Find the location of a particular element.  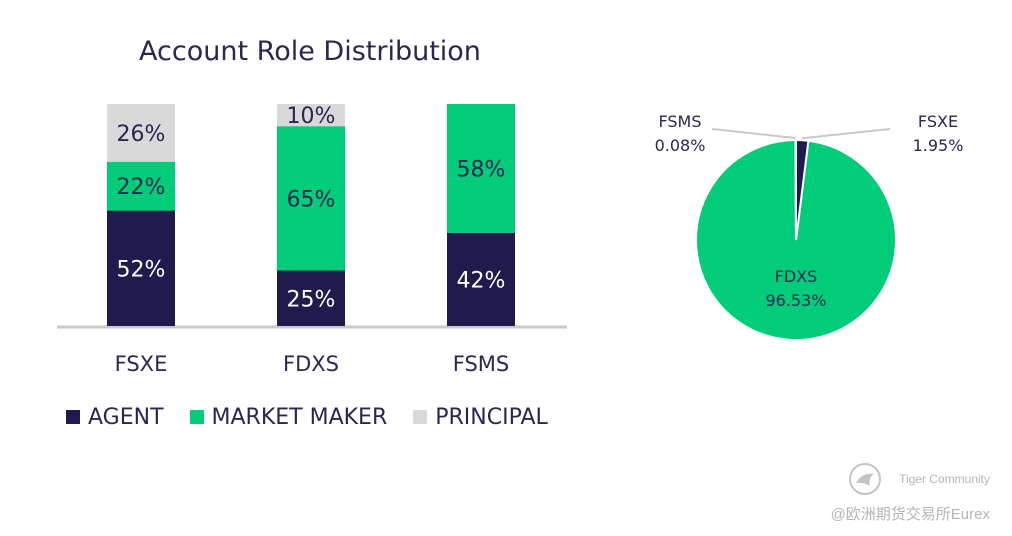

bar-fsxe-principal is located at coordinates (141, 133).